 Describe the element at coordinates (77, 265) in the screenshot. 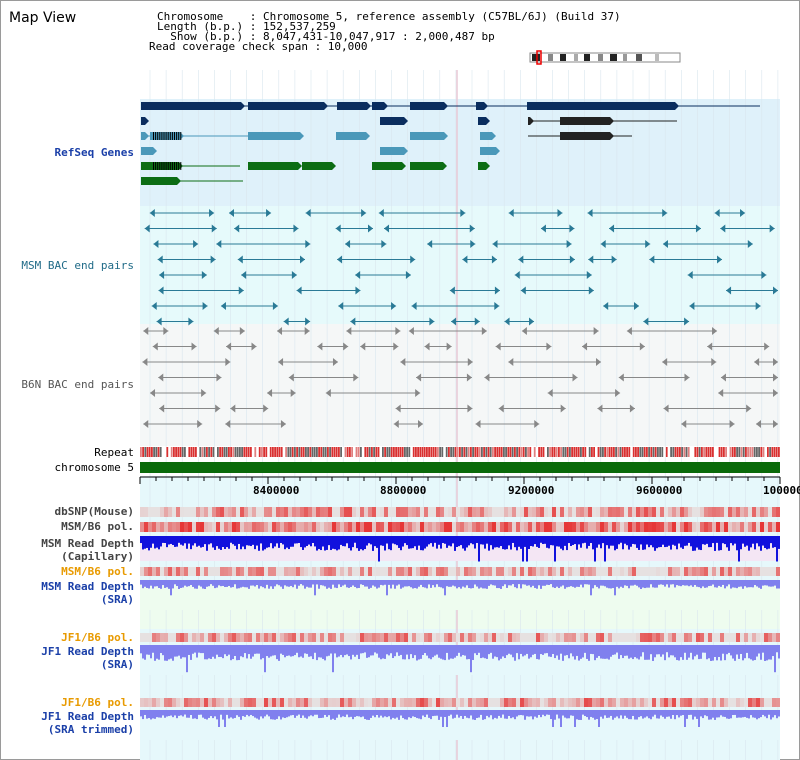

I see `msm-bac-end-pairs-label: MSM BAC end pairs` at that location.